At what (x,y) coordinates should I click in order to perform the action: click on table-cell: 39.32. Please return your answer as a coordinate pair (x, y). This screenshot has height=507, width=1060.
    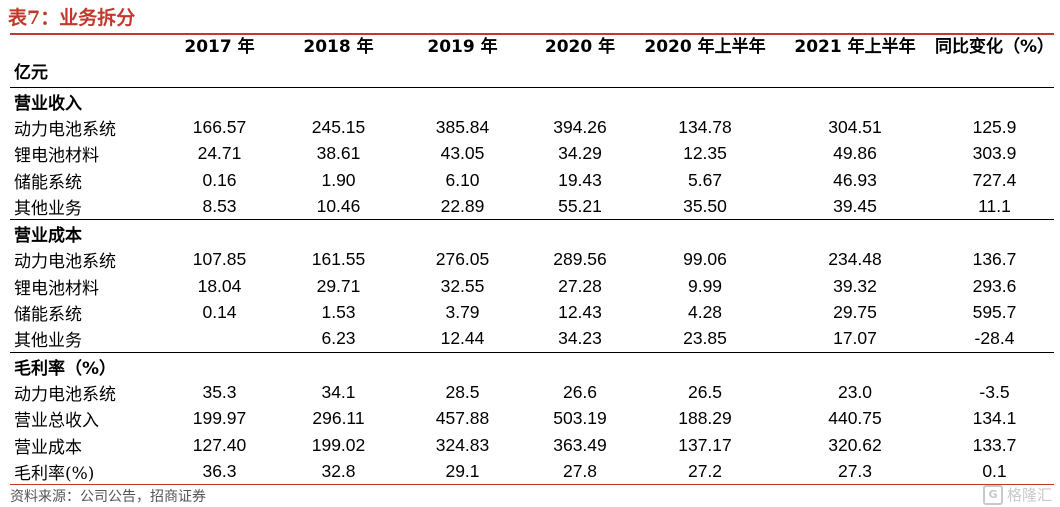
    Looking at the image, I should click on (855, 285).